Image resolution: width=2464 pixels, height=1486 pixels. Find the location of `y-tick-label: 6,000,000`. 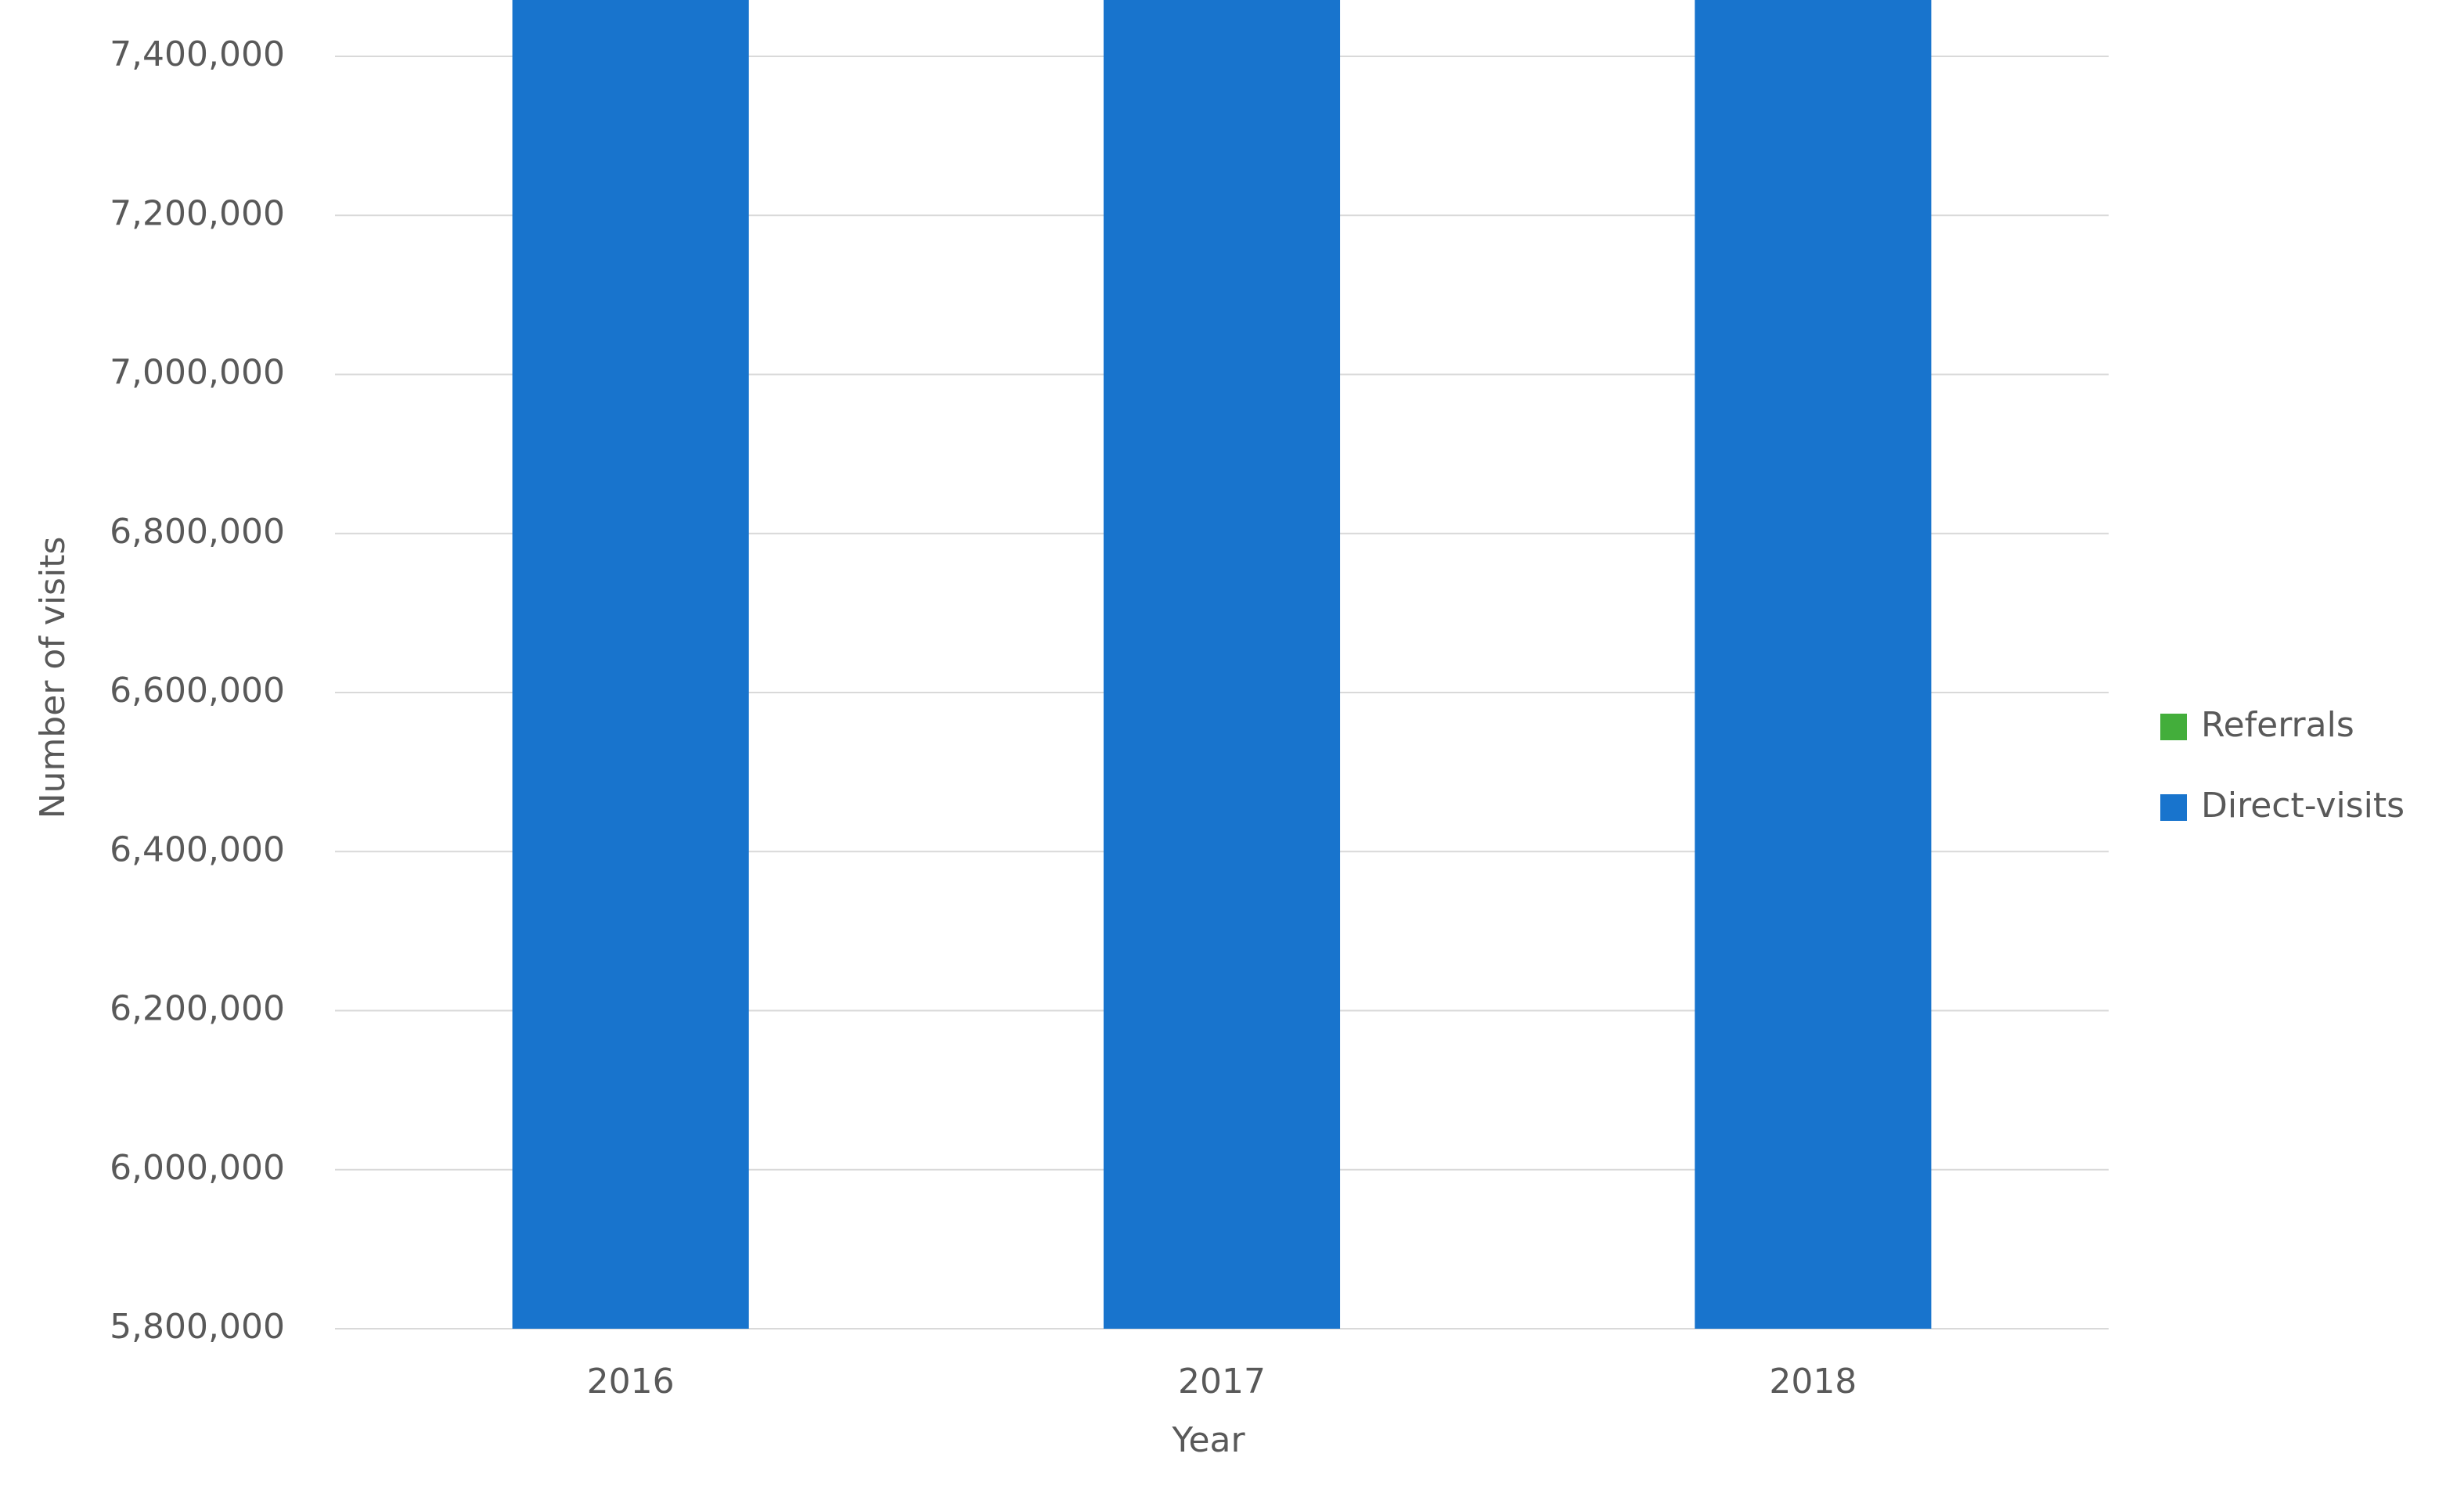

y-tick-label: 6,000,000 is located at coordinates (198, 1168).